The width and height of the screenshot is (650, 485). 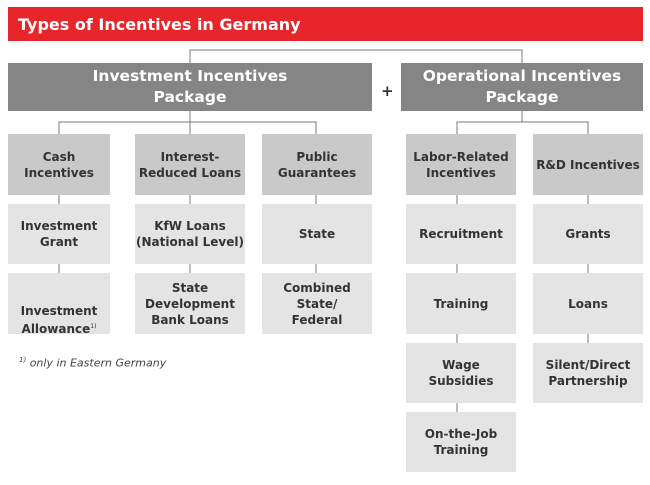 What do you see at coordinates (59, 234) in the screenshot?
I see `investment-grant-box: Investment Grant` at bounding box center [59, 234].